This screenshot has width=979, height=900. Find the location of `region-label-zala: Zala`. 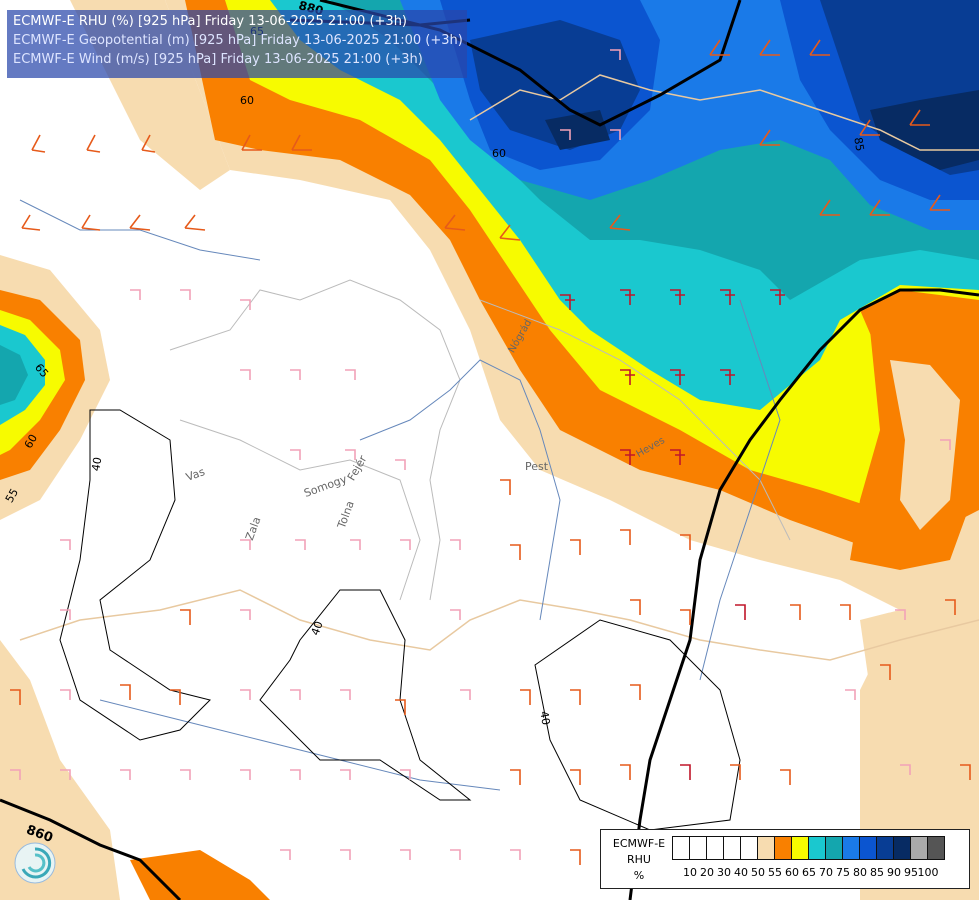

region-label-zala: Zala is located at coordinates (253, 528).